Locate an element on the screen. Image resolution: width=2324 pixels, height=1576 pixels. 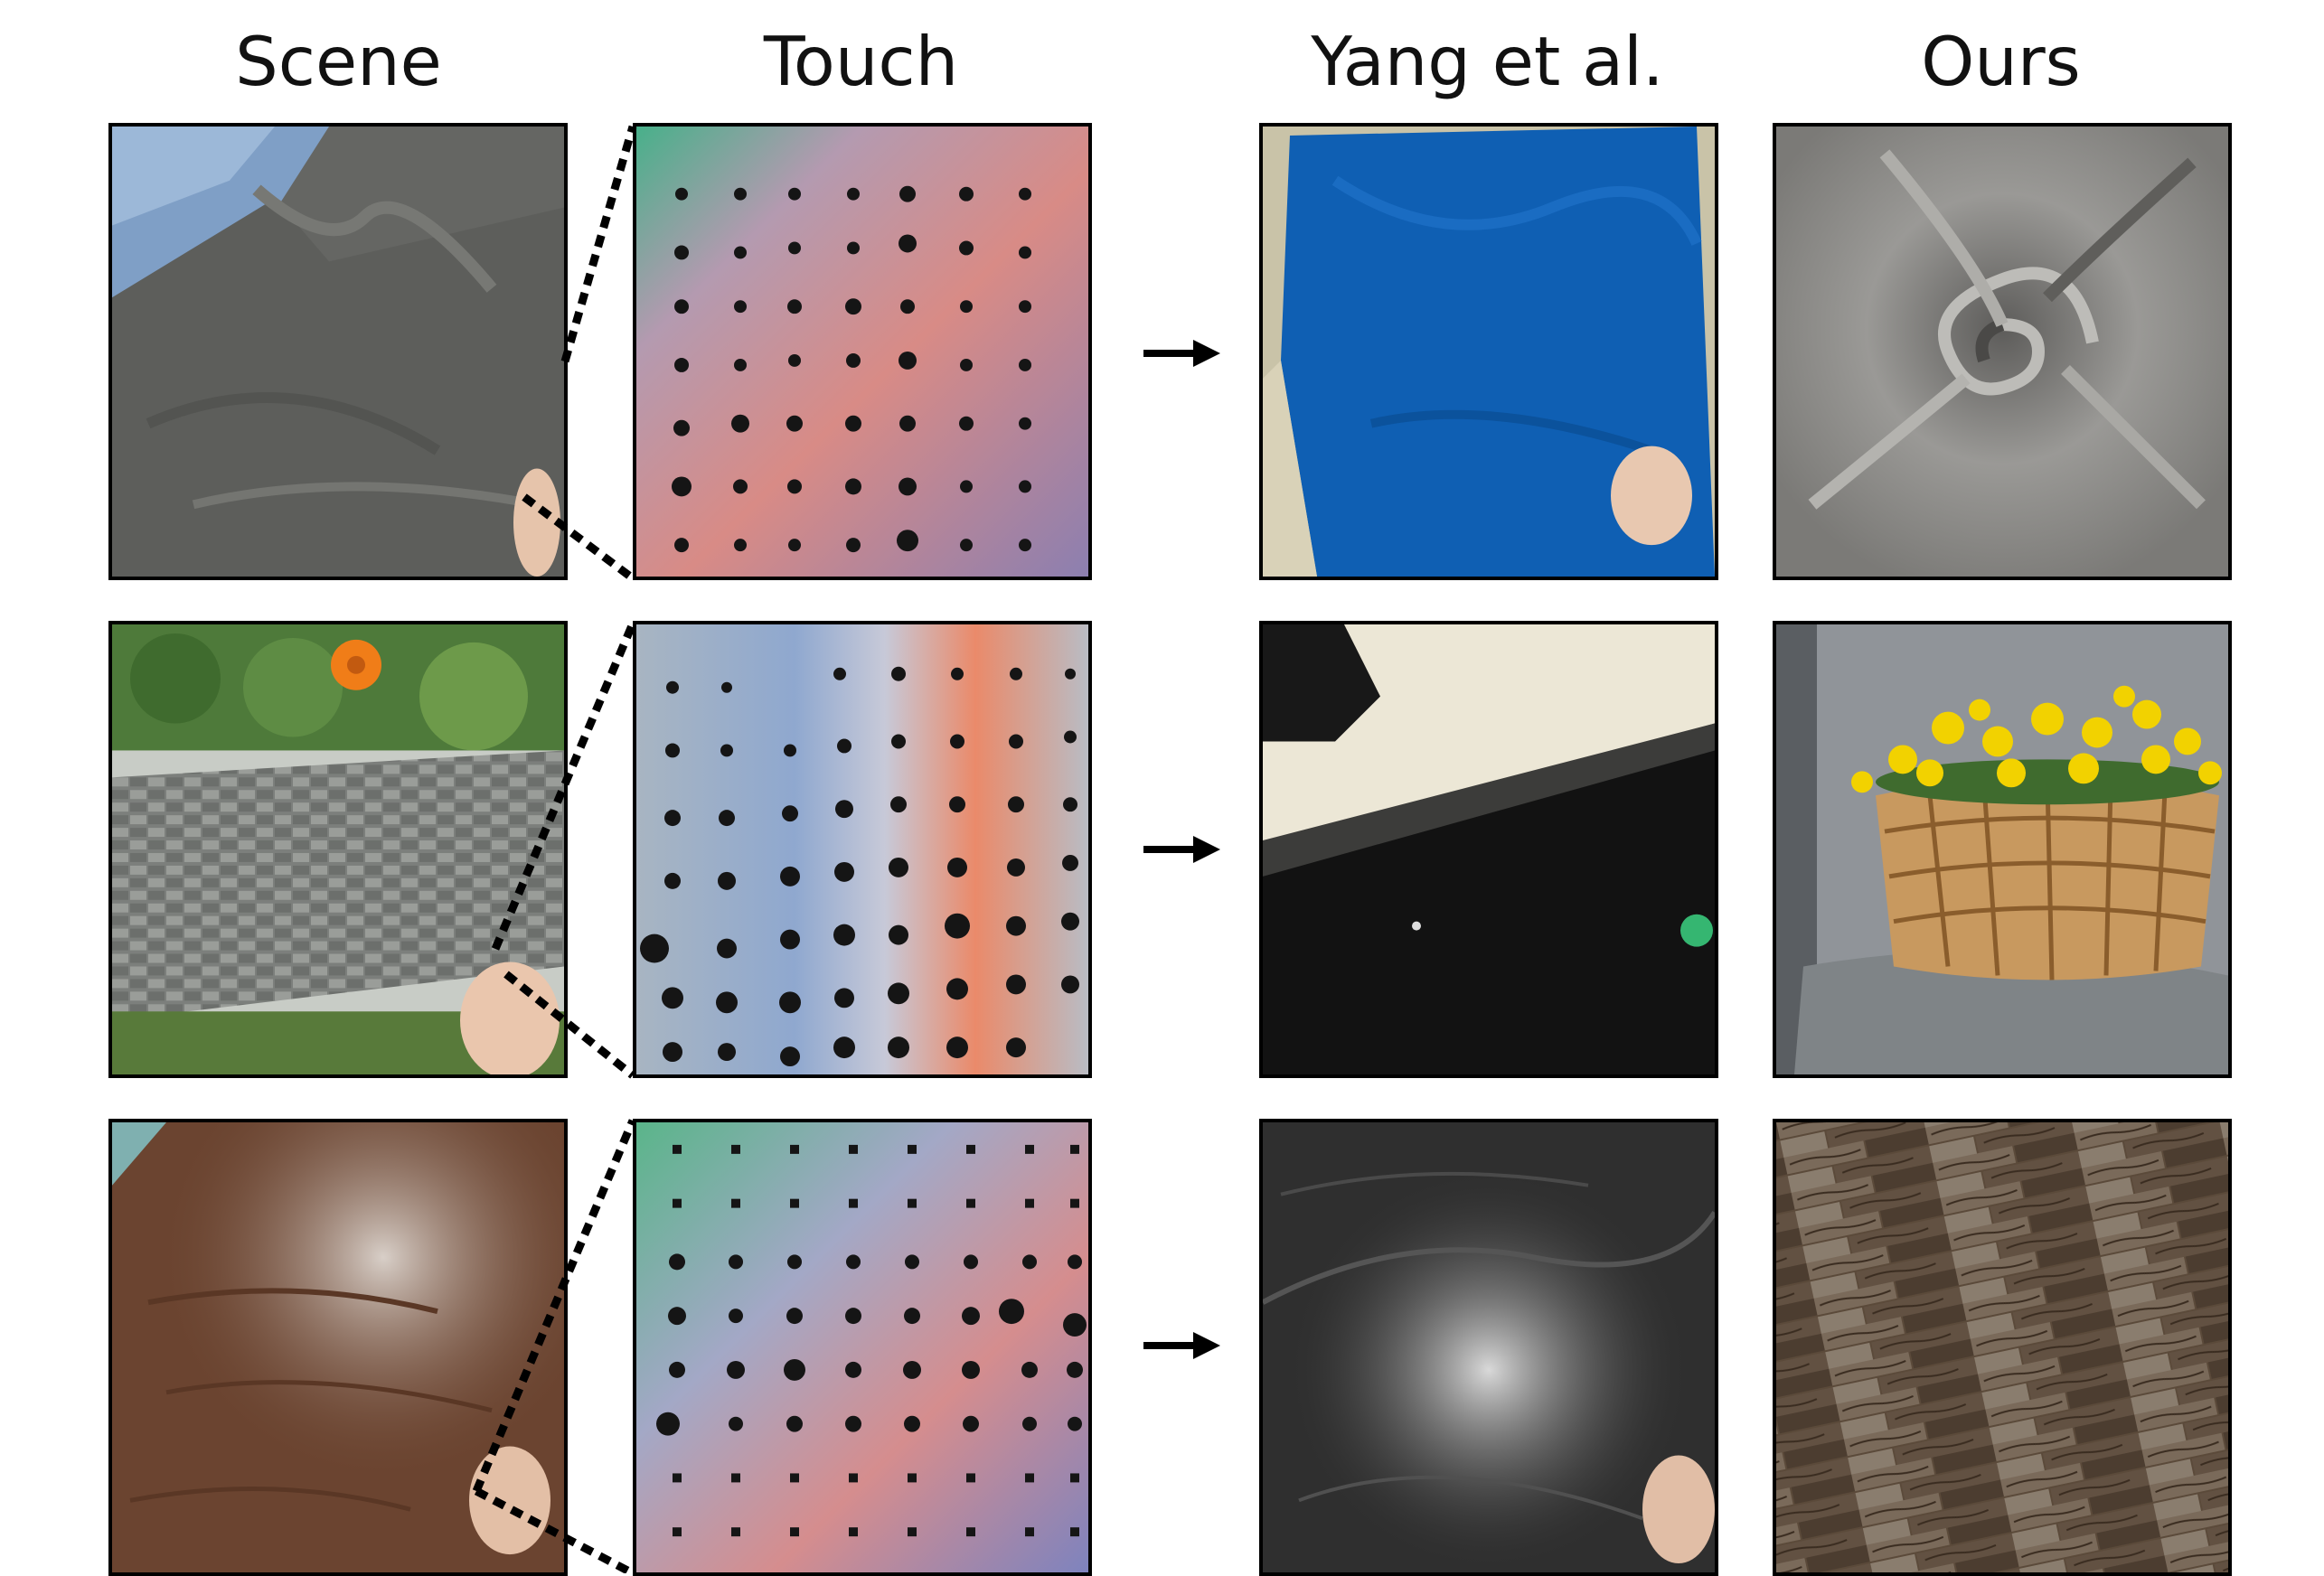
scene-image-planter is located at coordinates (338, 849).